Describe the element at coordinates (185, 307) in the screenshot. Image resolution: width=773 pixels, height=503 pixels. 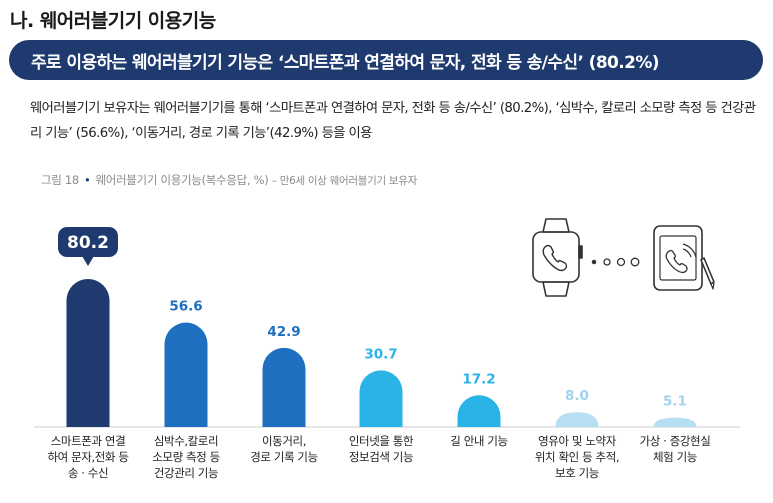
I see `value-label: 56.6` at that location.